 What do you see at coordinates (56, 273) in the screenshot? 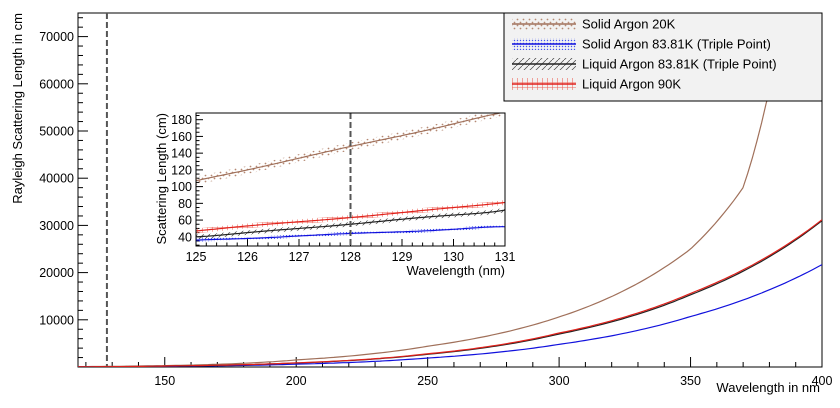
I see `main-y-tick-label-20000: 20000` at bounding box center [56, 273].